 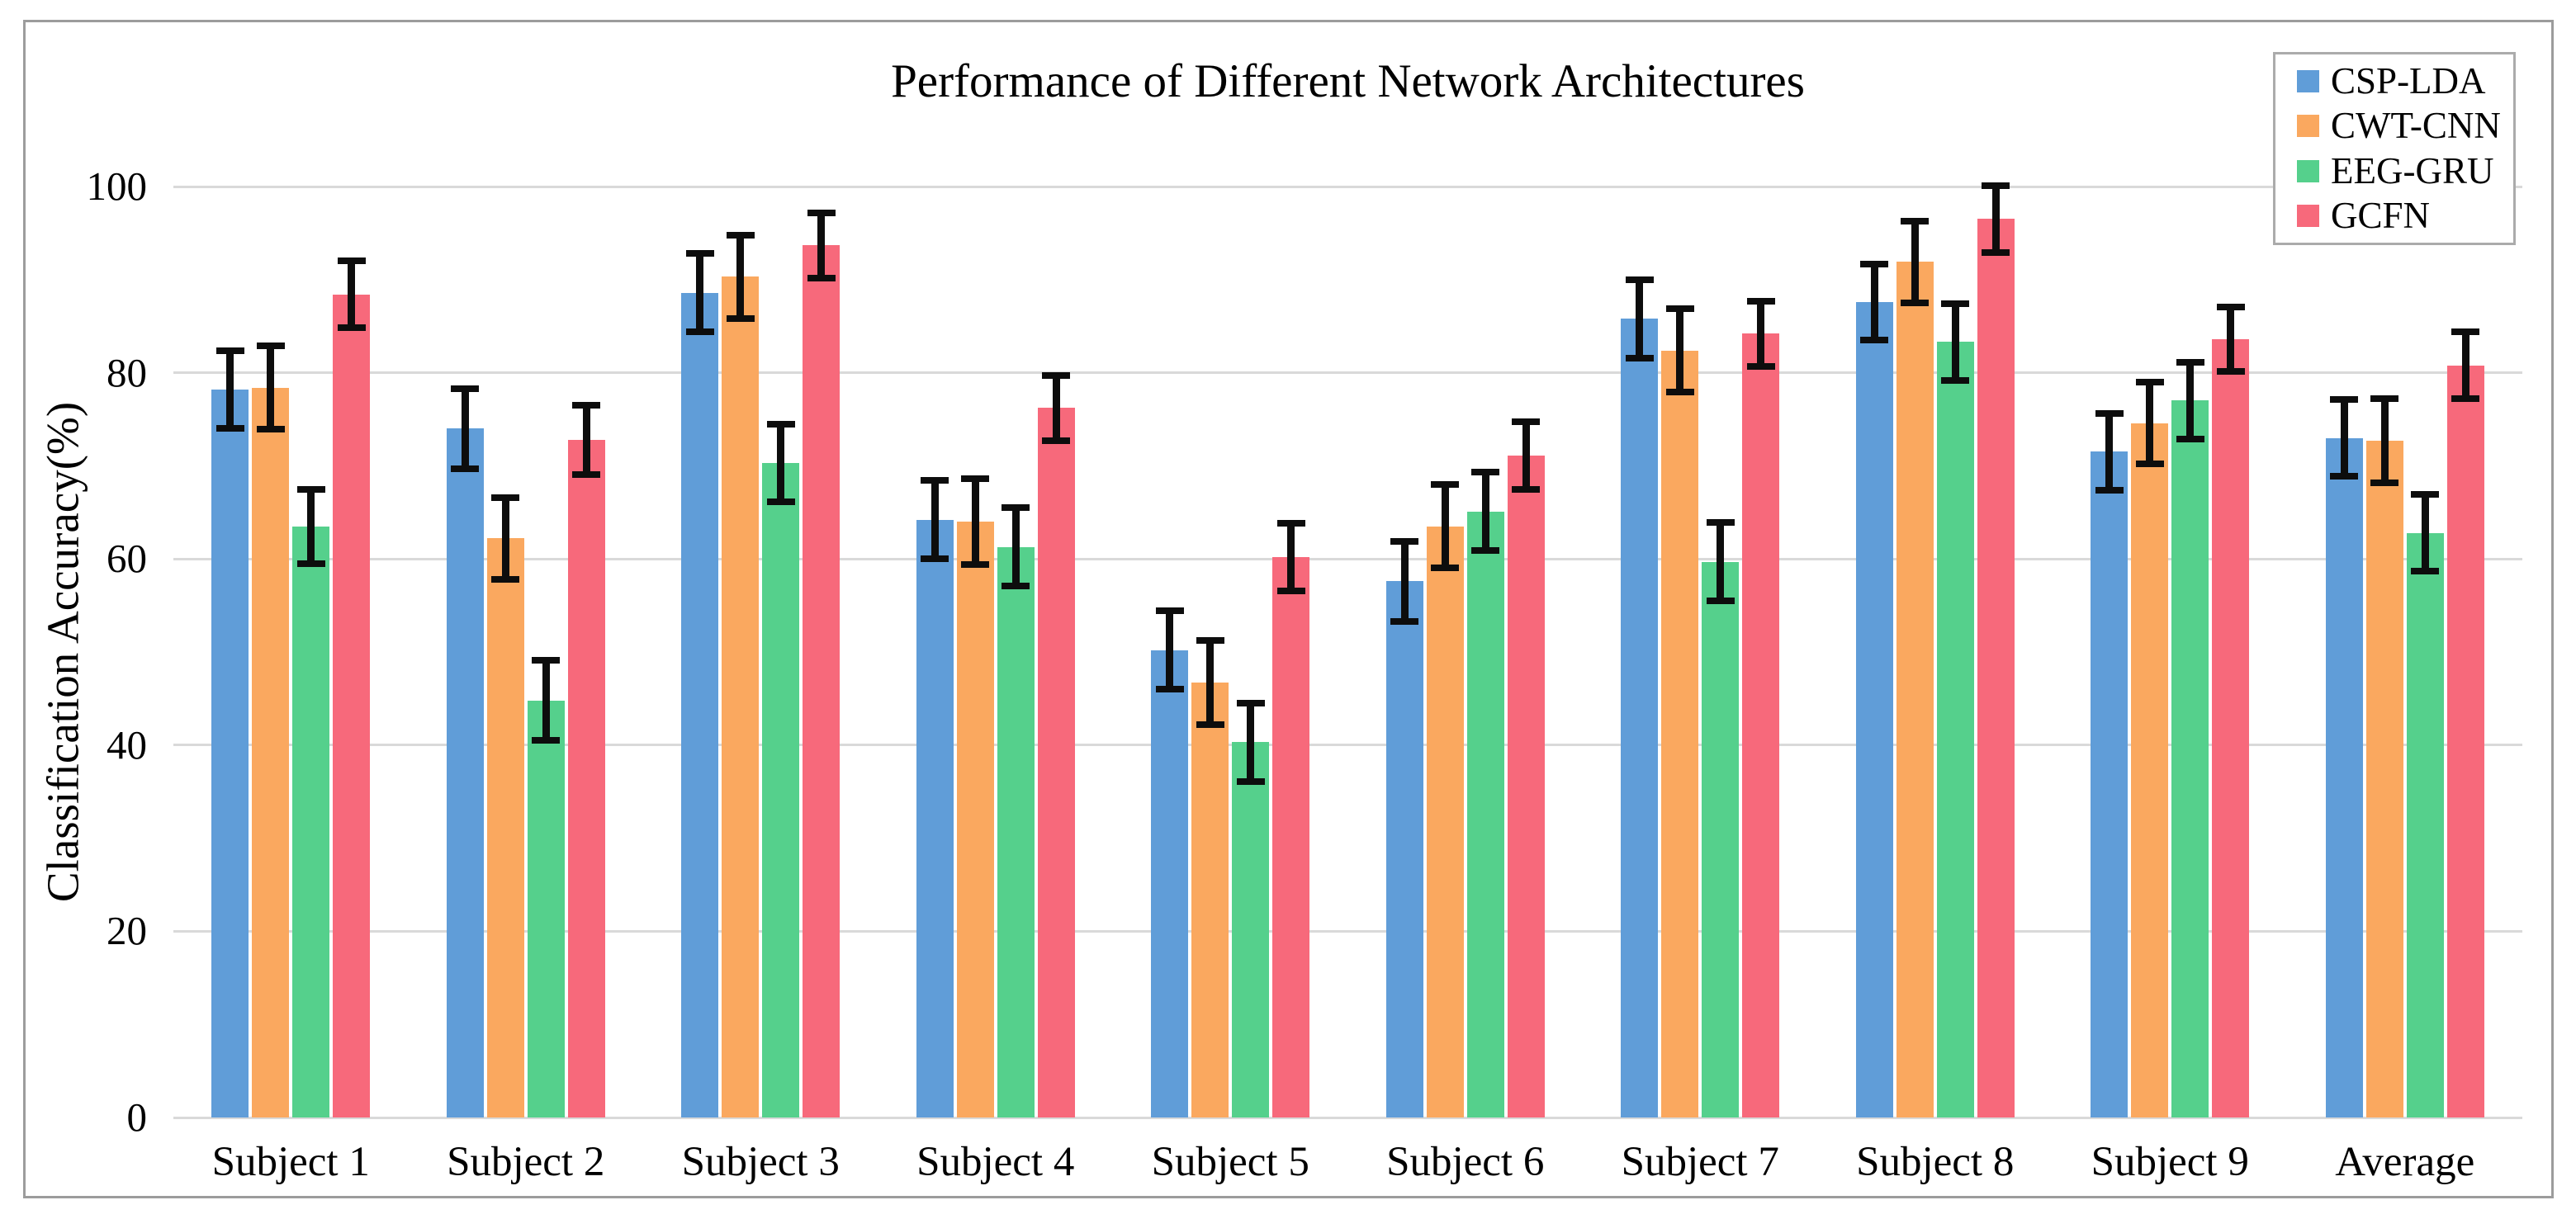 I want to click on x-tick-label: Subject 7, so click(x=1700, y=1162).